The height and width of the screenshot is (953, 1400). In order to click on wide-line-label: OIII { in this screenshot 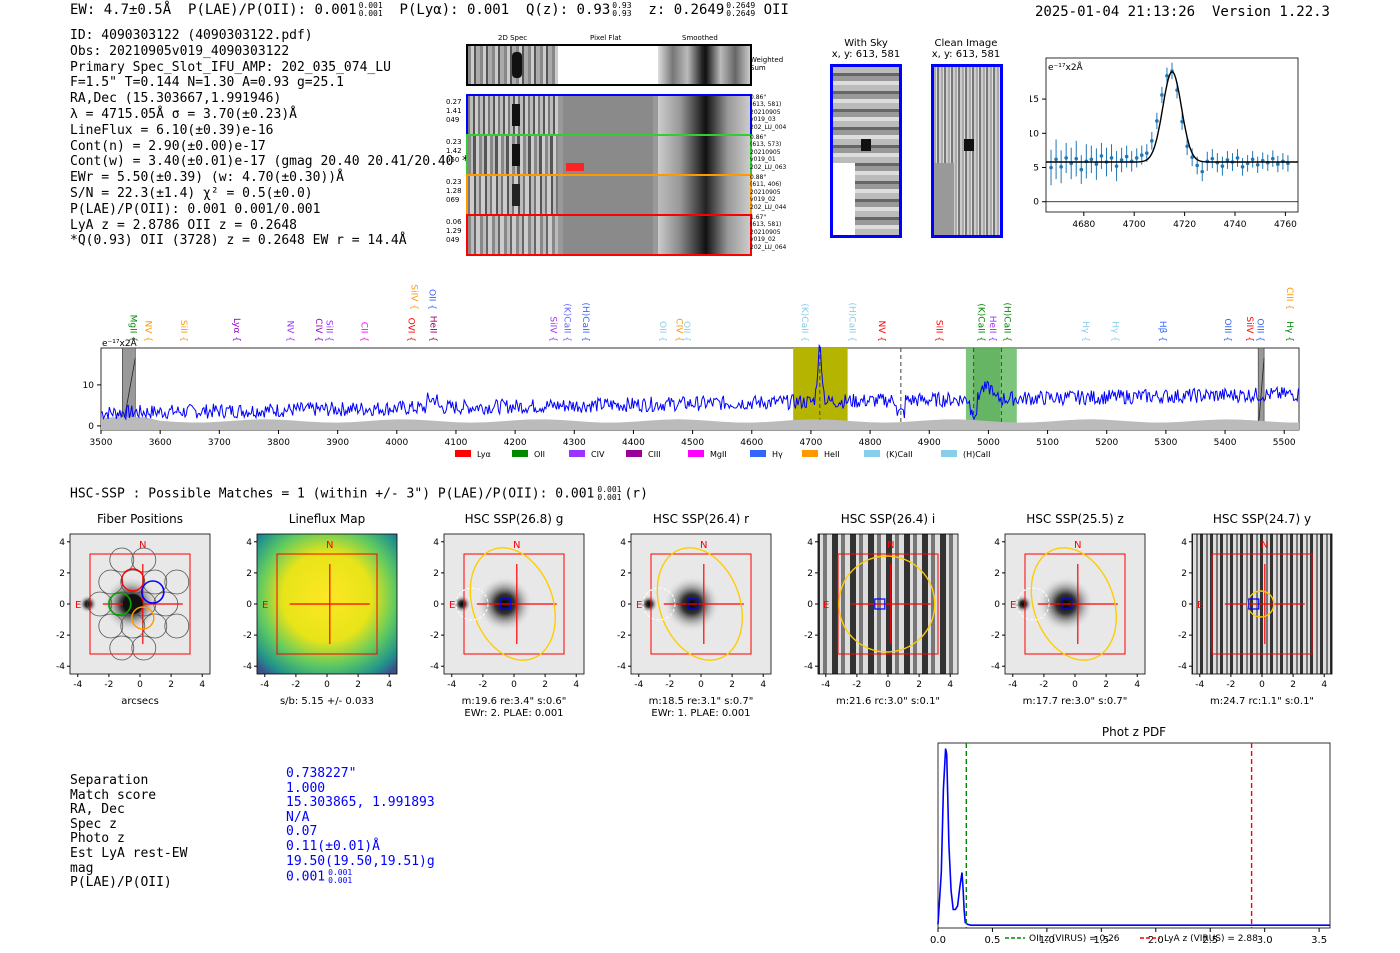, I will do `click(1260, 330)`.